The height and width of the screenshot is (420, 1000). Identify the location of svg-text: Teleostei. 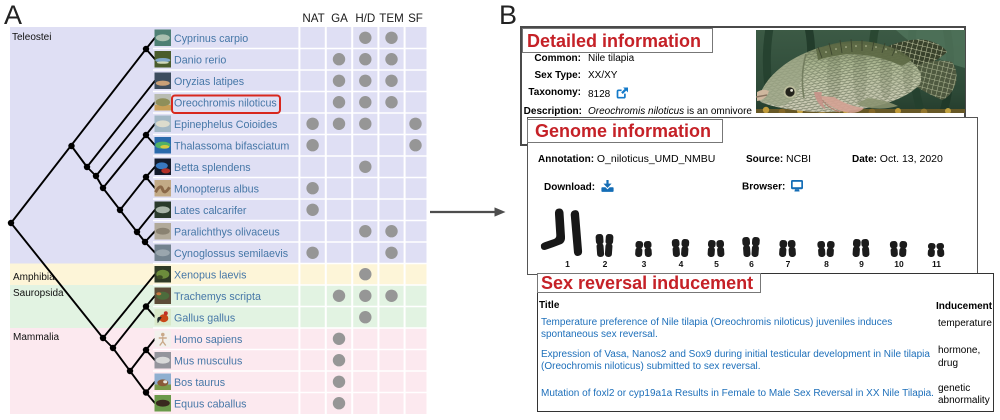
(31, 37).